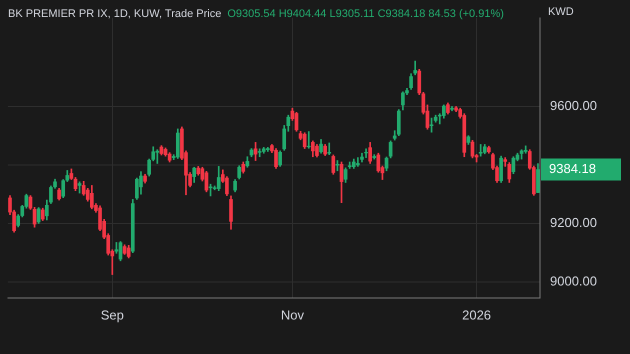 This screenshot has height=354, width=630. What do you see at coordinates (573, 222) in the screenshot?
I see `y-tick-label: 9200.00` at bounding box center [573, 222].